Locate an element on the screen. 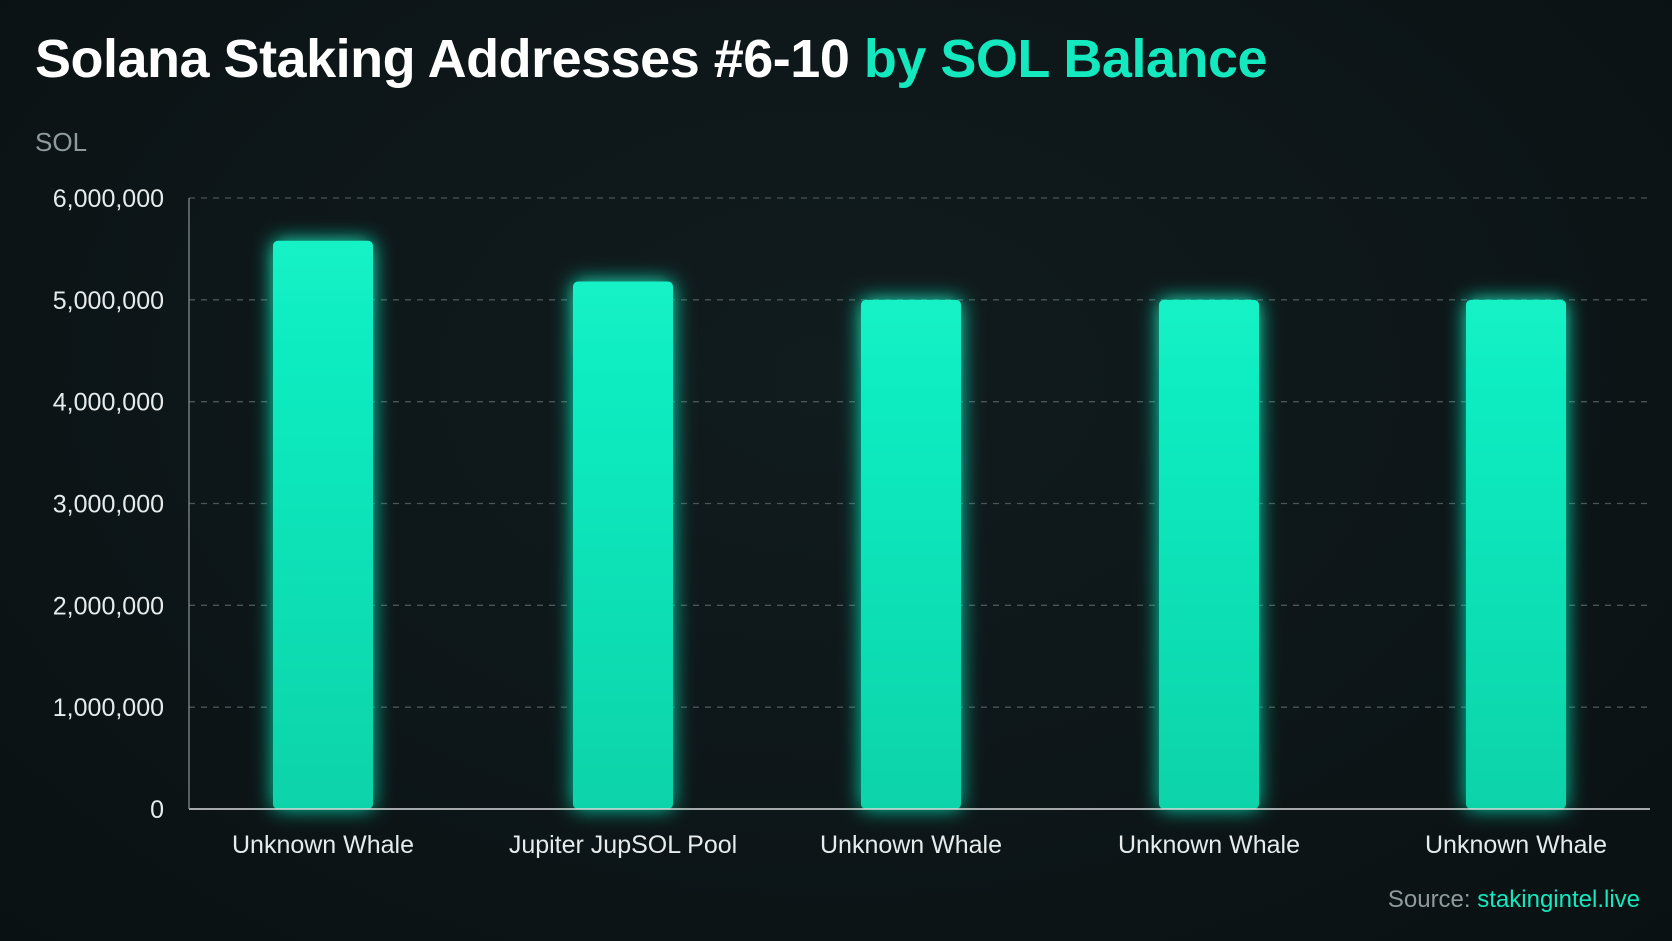 The height and width of the screenshot is (941, 1672). source-link: stakingintel.live is located at coordinates (1558, 899).